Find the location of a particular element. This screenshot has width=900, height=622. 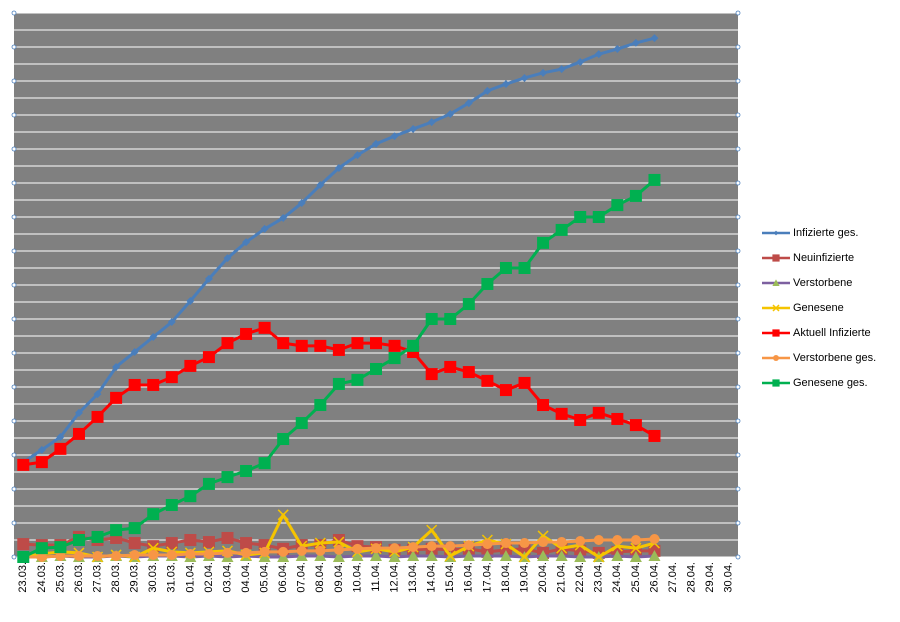

x-tick-label: 18.04. is located at coordinates (506, 577).